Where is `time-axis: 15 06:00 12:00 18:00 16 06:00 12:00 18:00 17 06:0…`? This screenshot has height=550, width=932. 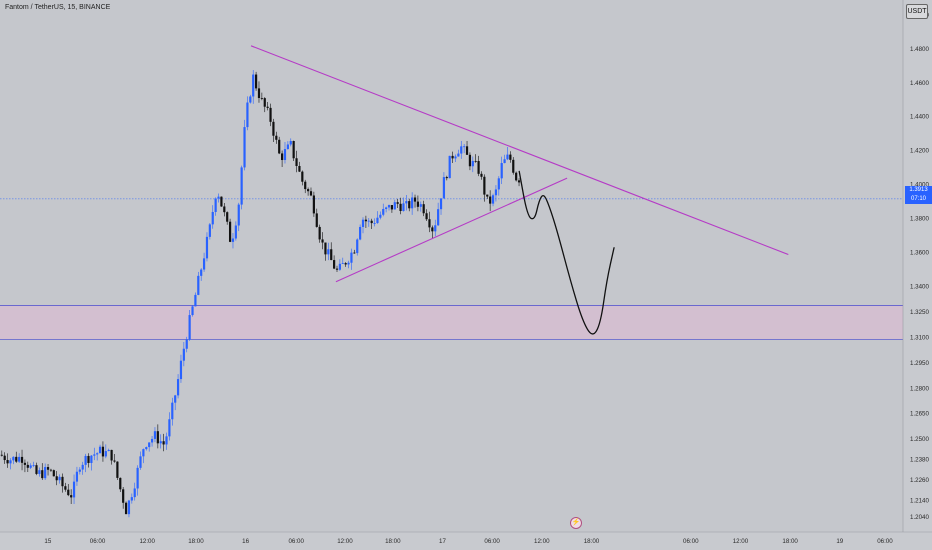 time-axis: 15 06:00 12:00 18:00 16 06:00 12:00 18:00 17 06:0… is located at coordinates (466, 538).